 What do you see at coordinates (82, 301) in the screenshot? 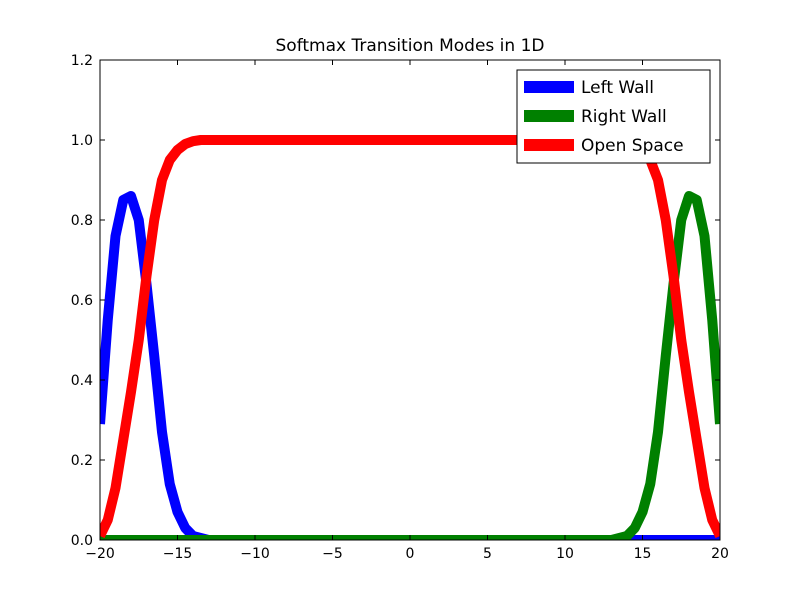
I see `y-tick-label: 0.6` at bounding box center [82, 301].